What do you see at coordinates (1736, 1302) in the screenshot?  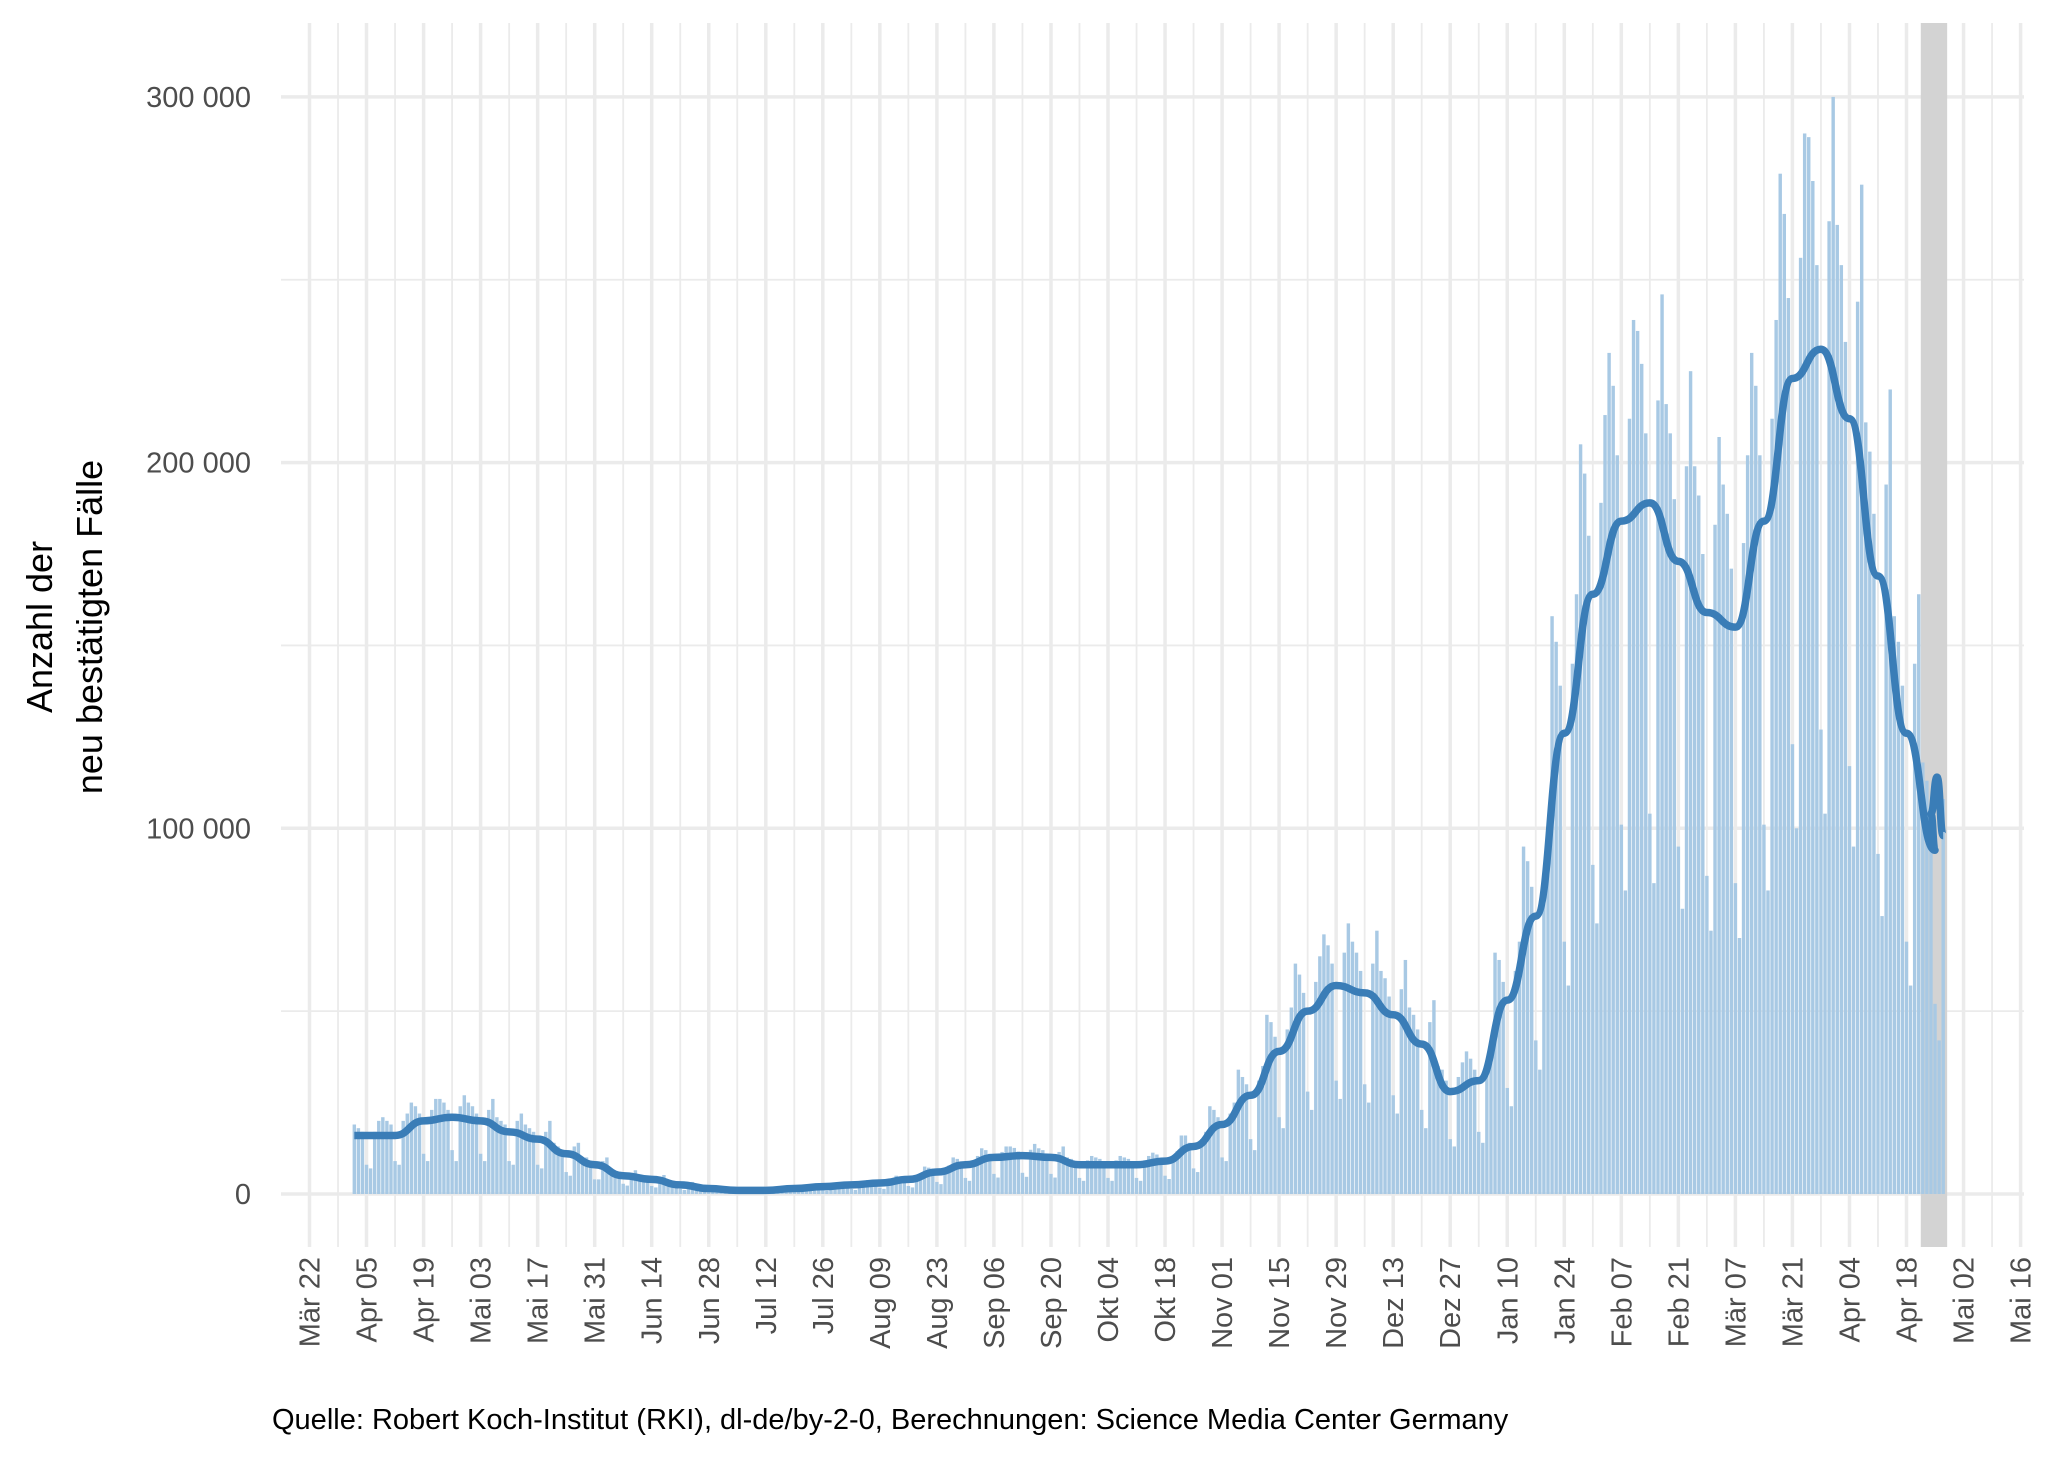 I see `x-tick-label: Mär 07` at bounding box center [1736, 1302].